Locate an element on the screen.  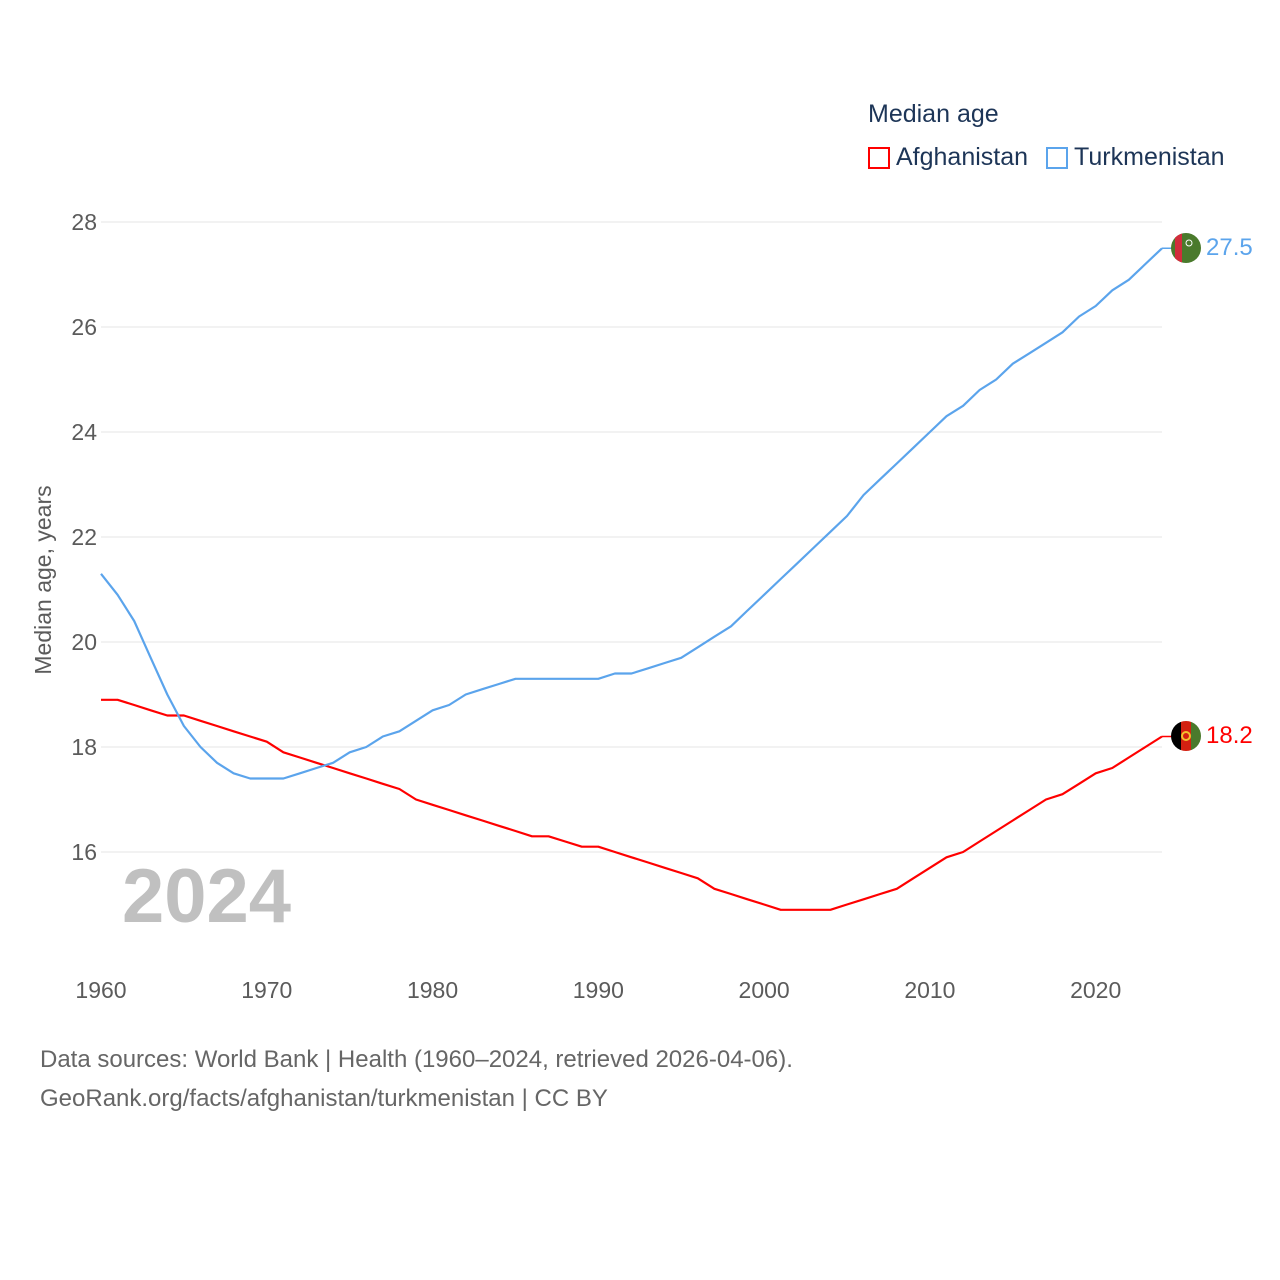
y-tick-label: 20 is located at coordinates (84, 642).